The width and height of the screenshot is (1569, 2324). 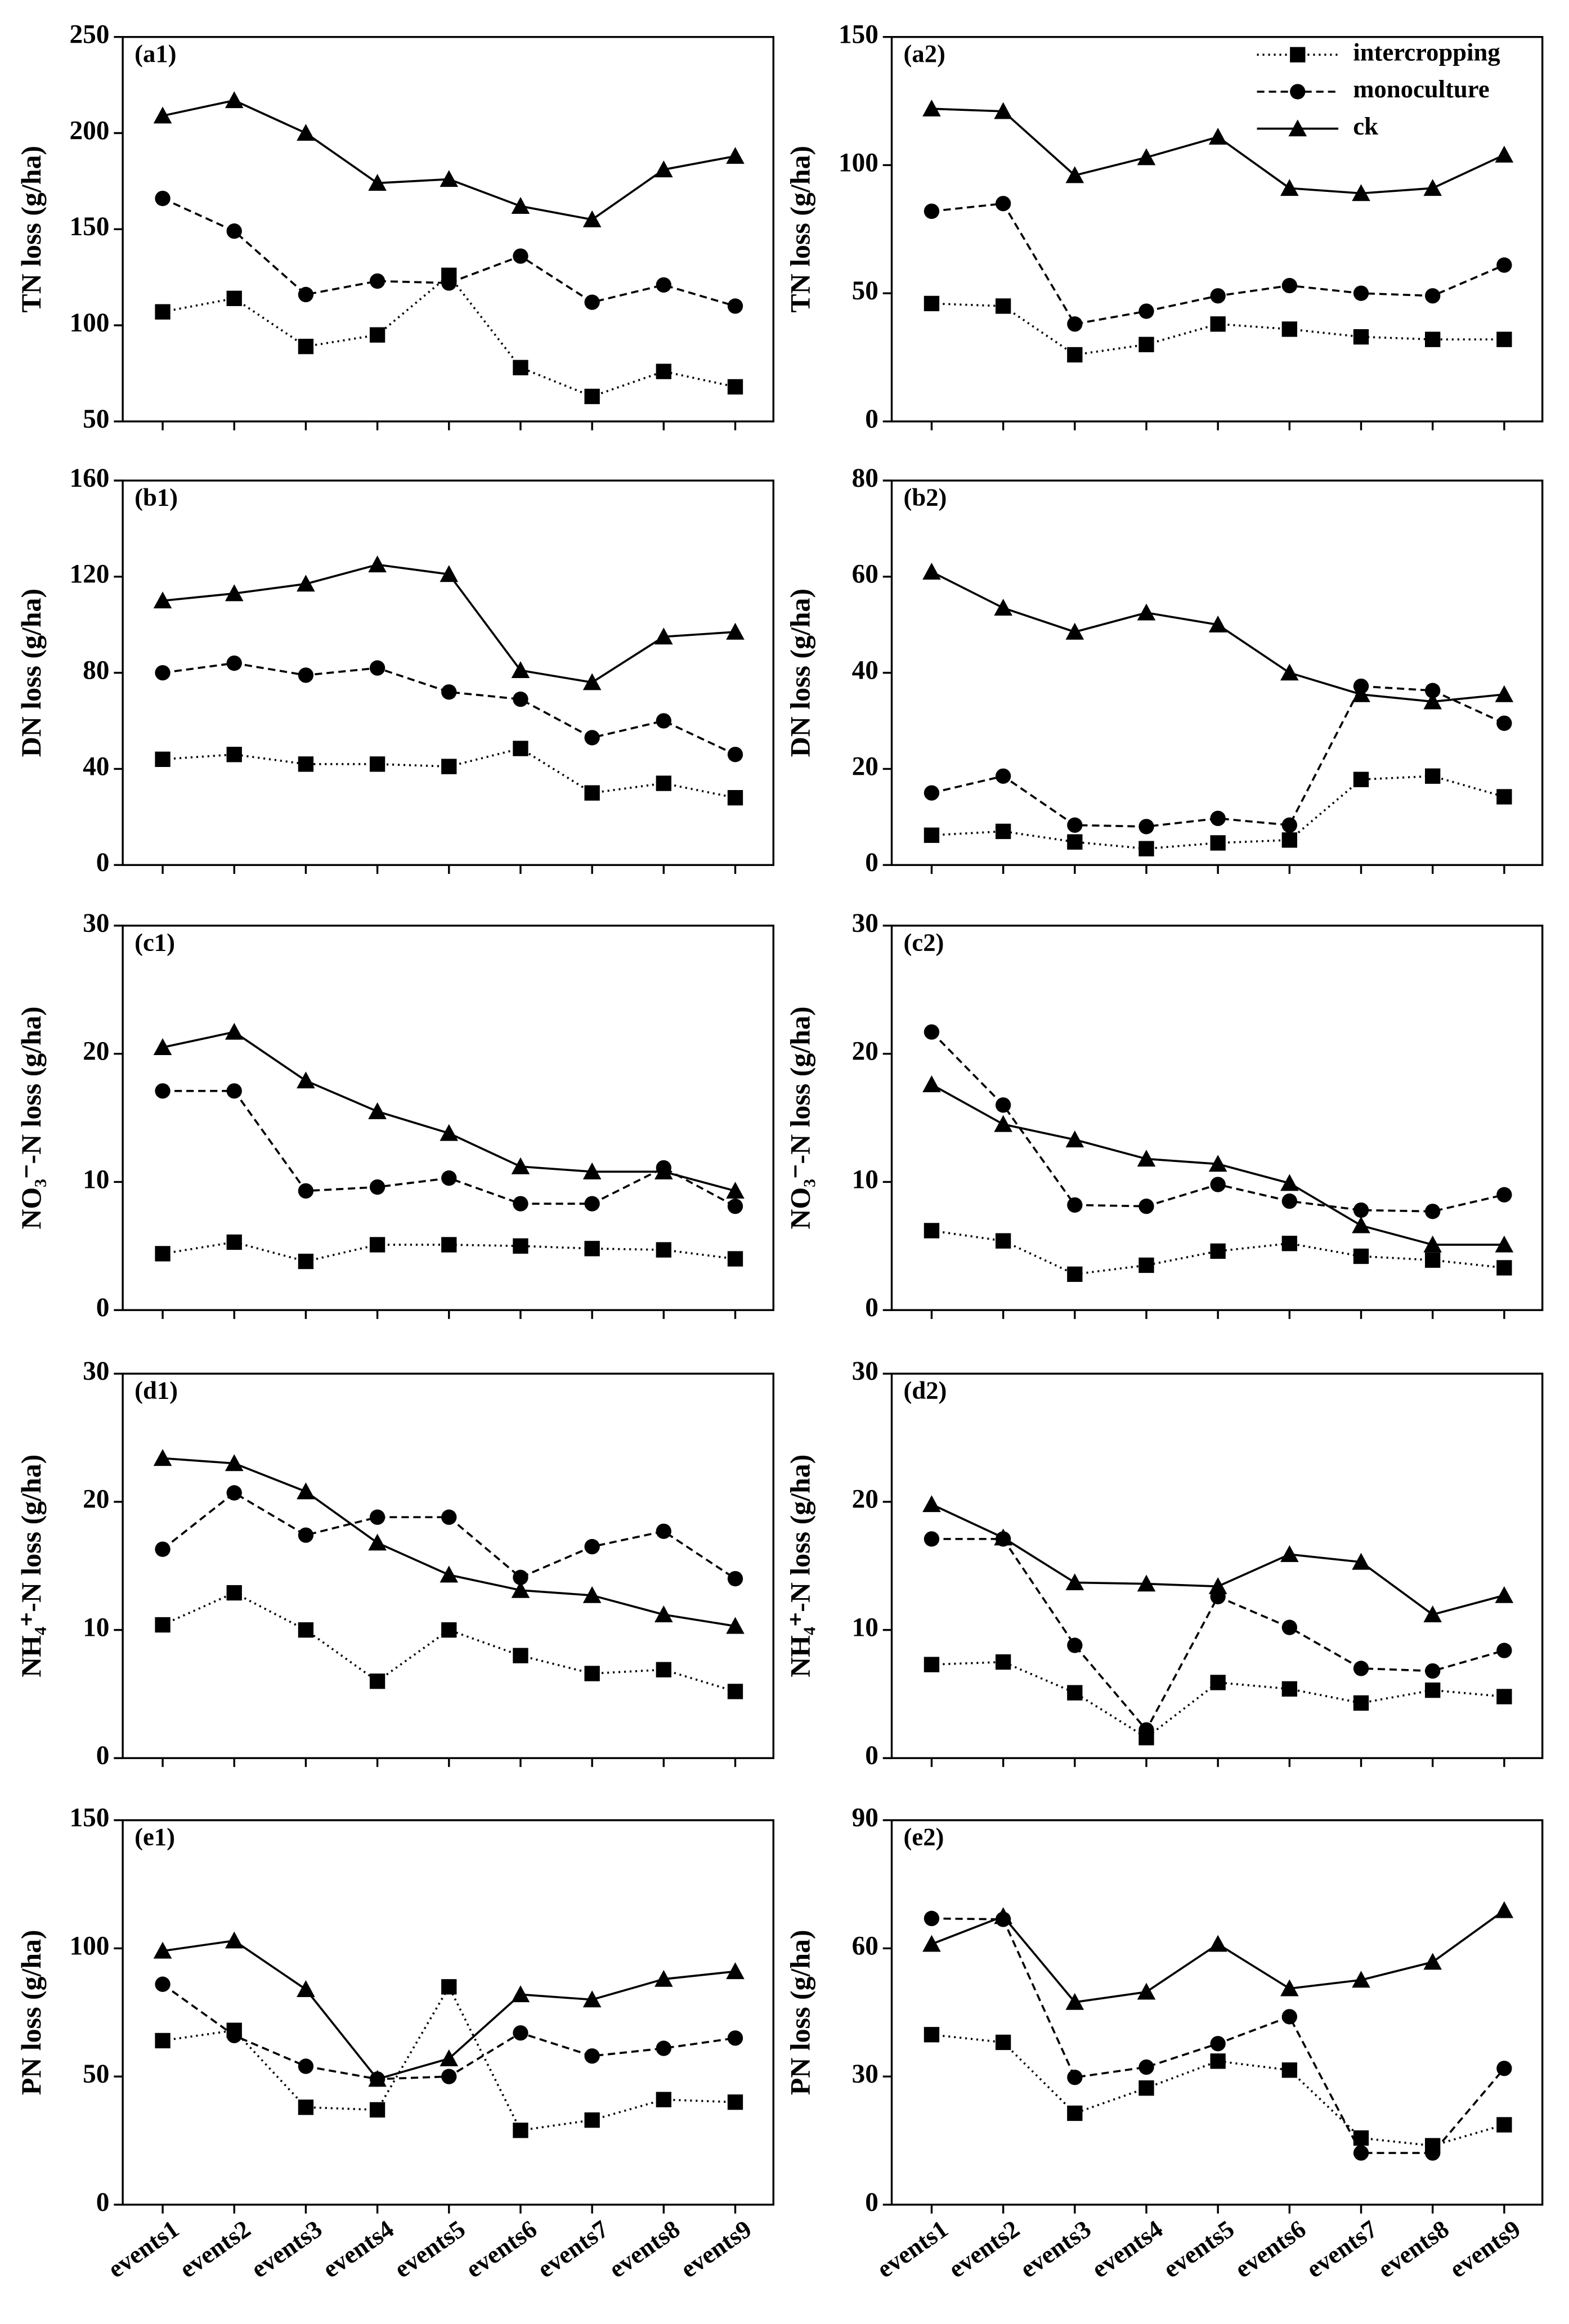 What do you see at coordinates (1365, 126) in the screenshot?
I see `legend-label: ck` at bounding box center [1365, 126].